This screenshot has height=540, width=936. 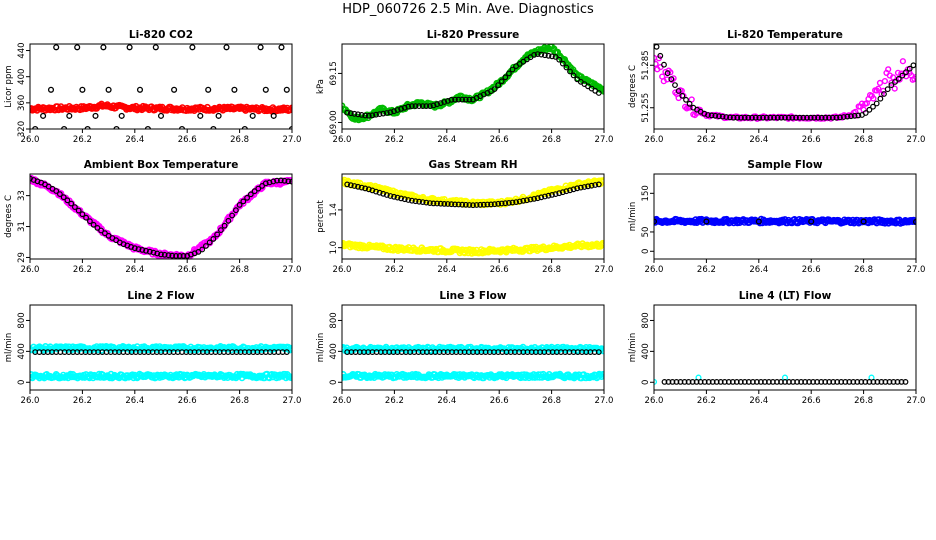 I want to click on y-tick-label: 51.255, so click(x=646, y=108).